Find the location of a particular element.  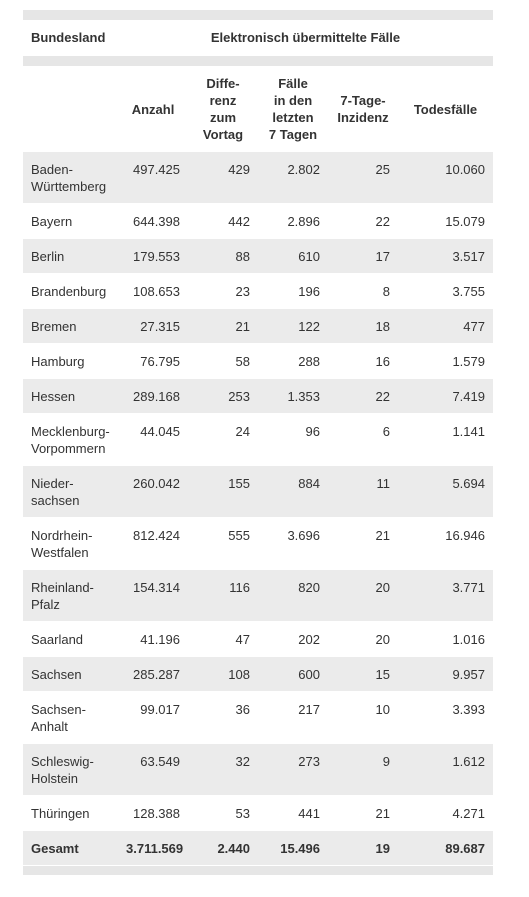

value-cell: 884 is located at coordinates (309, 483).